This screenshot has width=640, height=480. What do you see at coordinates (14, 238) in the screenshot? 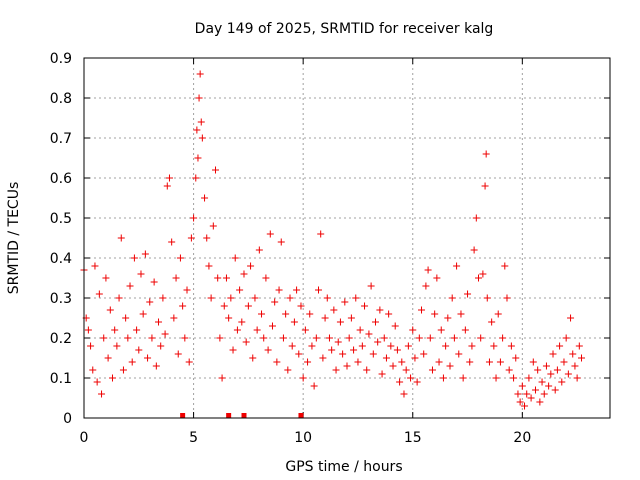
I see `y-axis-label: SRMTID / TECUs` at bounding box center [14, 238].